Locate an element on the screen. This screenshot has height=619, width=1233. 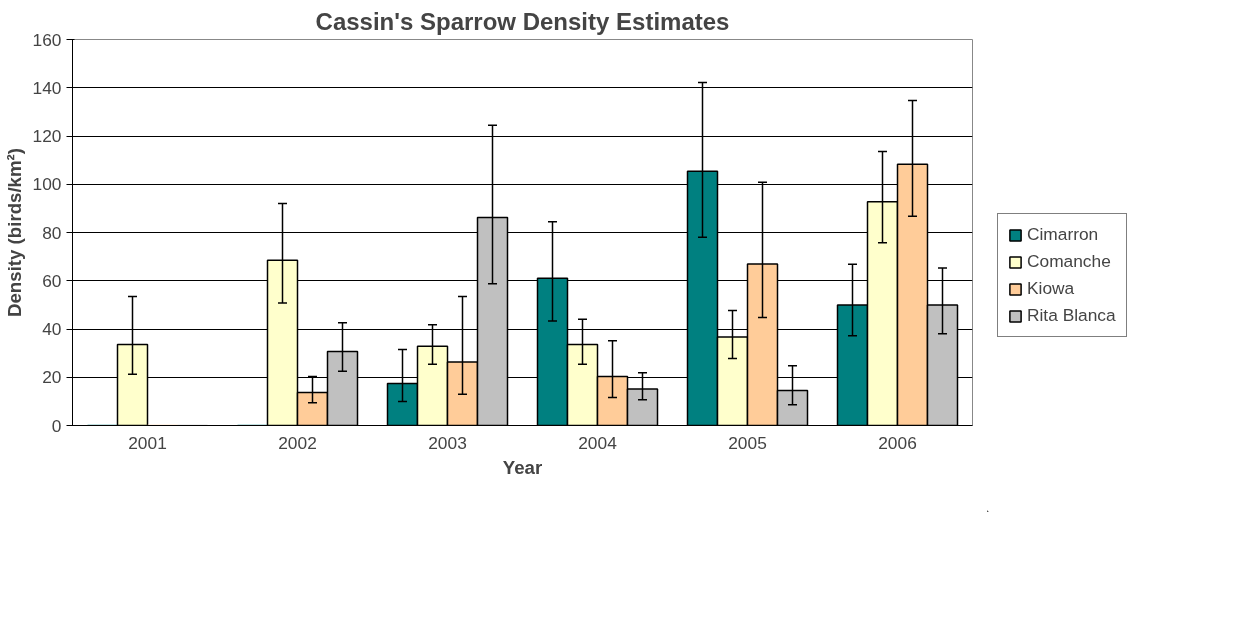
y-tick-label: 160 is located at coordinates (47, 39).